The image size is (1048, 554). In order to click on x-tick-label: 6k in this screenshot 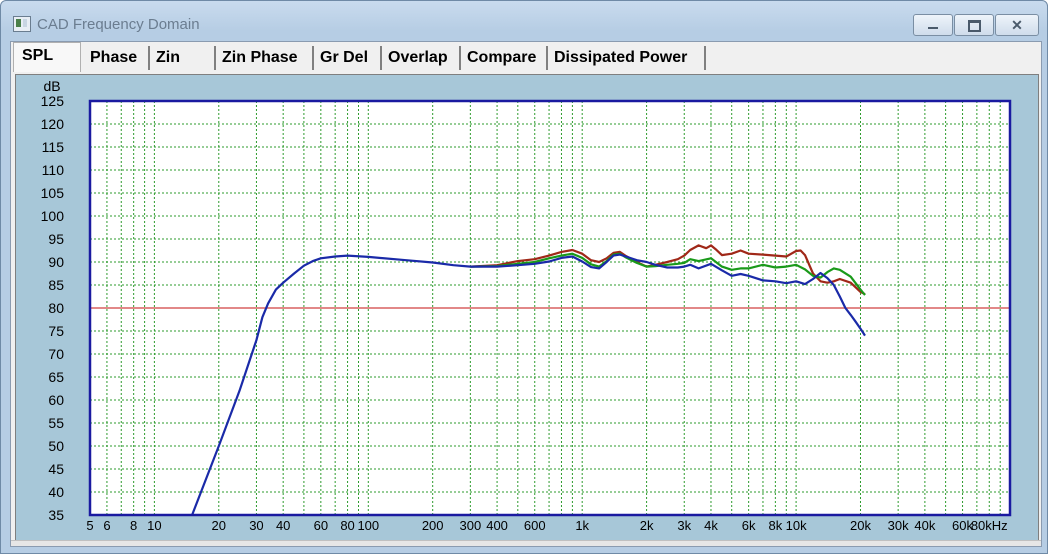, I will do `click(749, 525)`.